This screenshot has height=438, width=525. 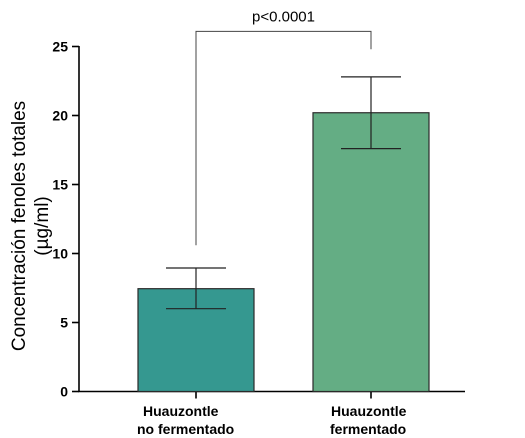 What do you see at coordinates (185, 429) in the screenshot?
I see `category-label-0-line-1: no fermentado` at bounding box center [185, 429].